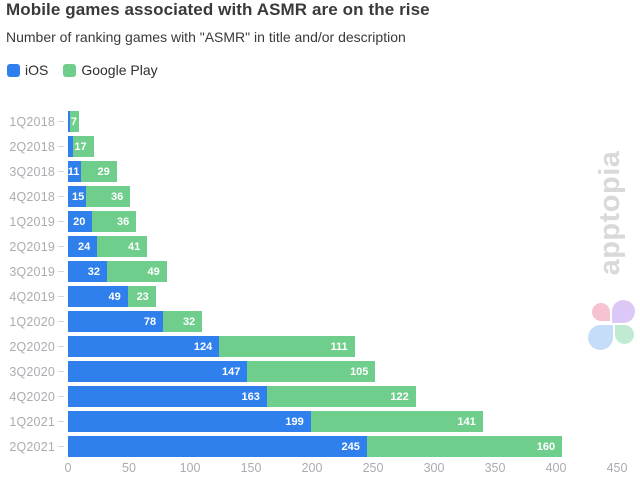 Image resolution: width=640 pixels, height=482 pixels. What do you see at coordinates (610, 213) in the screenshot?
I see `watermark-text: apptopia` at bounding box center [610, 213].